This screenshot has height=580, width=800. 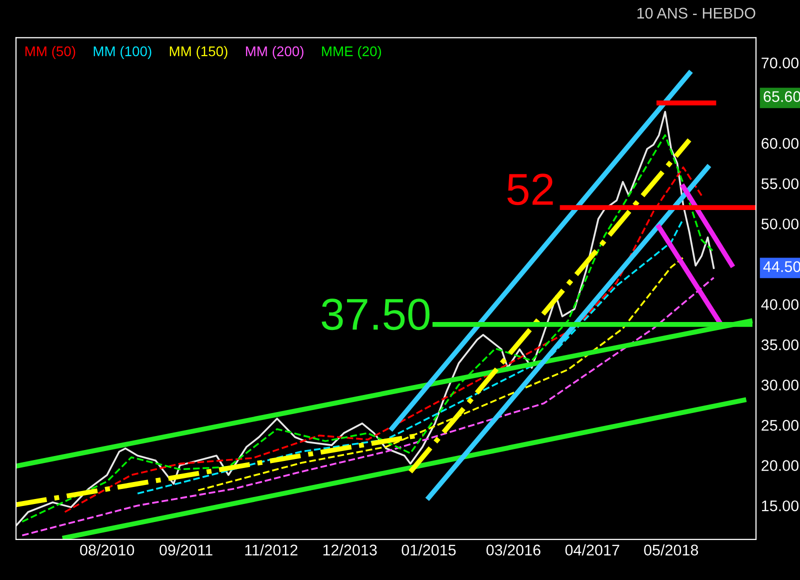 What do you see at coordinates (779, 385) in the screenshot?
I see `y-tick-label: 30.00` at bounding box center [779, 385].